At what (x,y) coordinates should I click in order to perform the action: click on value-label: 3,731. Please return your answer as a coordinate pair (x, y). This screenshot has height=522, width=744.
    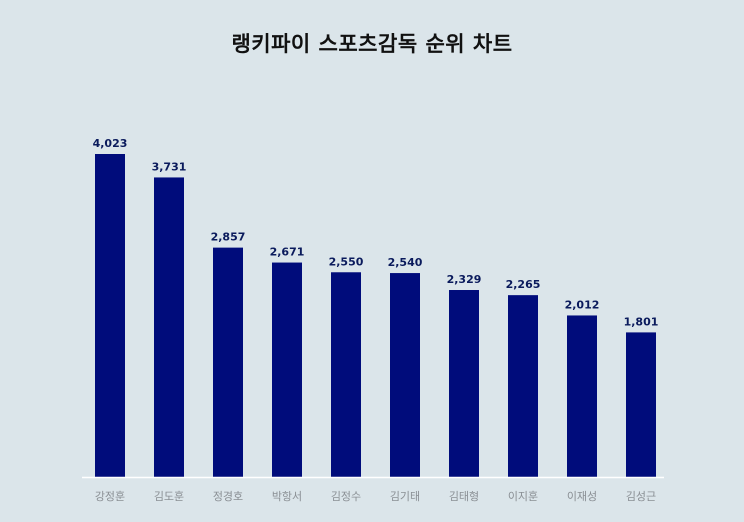
    Looking at the image, I should click on (169, 166).